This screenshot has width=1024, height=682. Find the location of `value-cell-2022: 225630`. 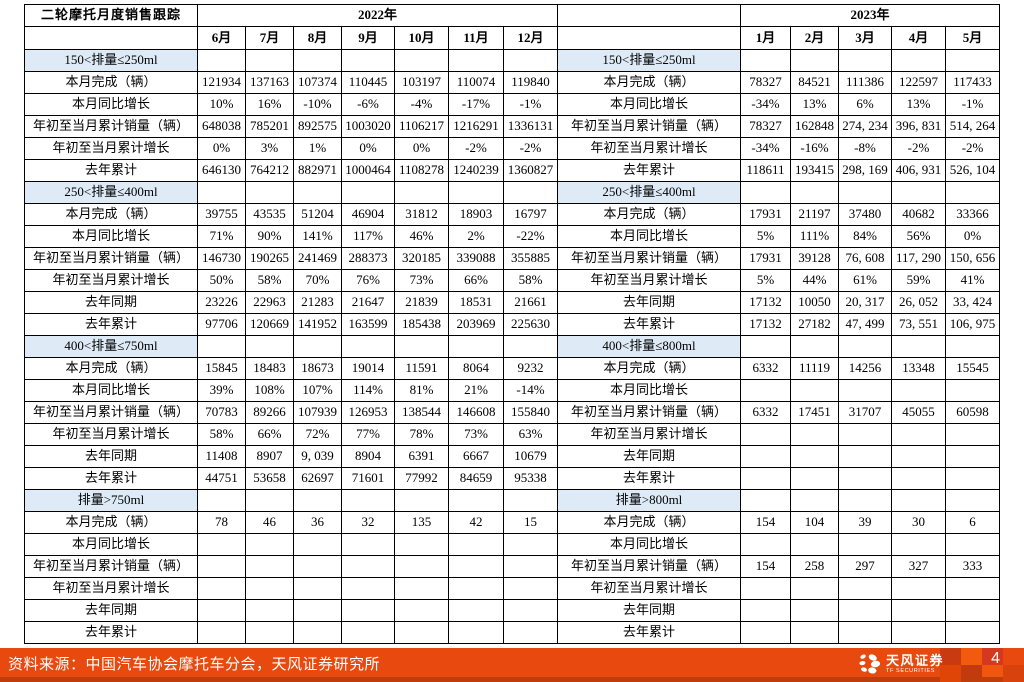

value-cell-2022: 225630 is located at coordinates (530, 324).